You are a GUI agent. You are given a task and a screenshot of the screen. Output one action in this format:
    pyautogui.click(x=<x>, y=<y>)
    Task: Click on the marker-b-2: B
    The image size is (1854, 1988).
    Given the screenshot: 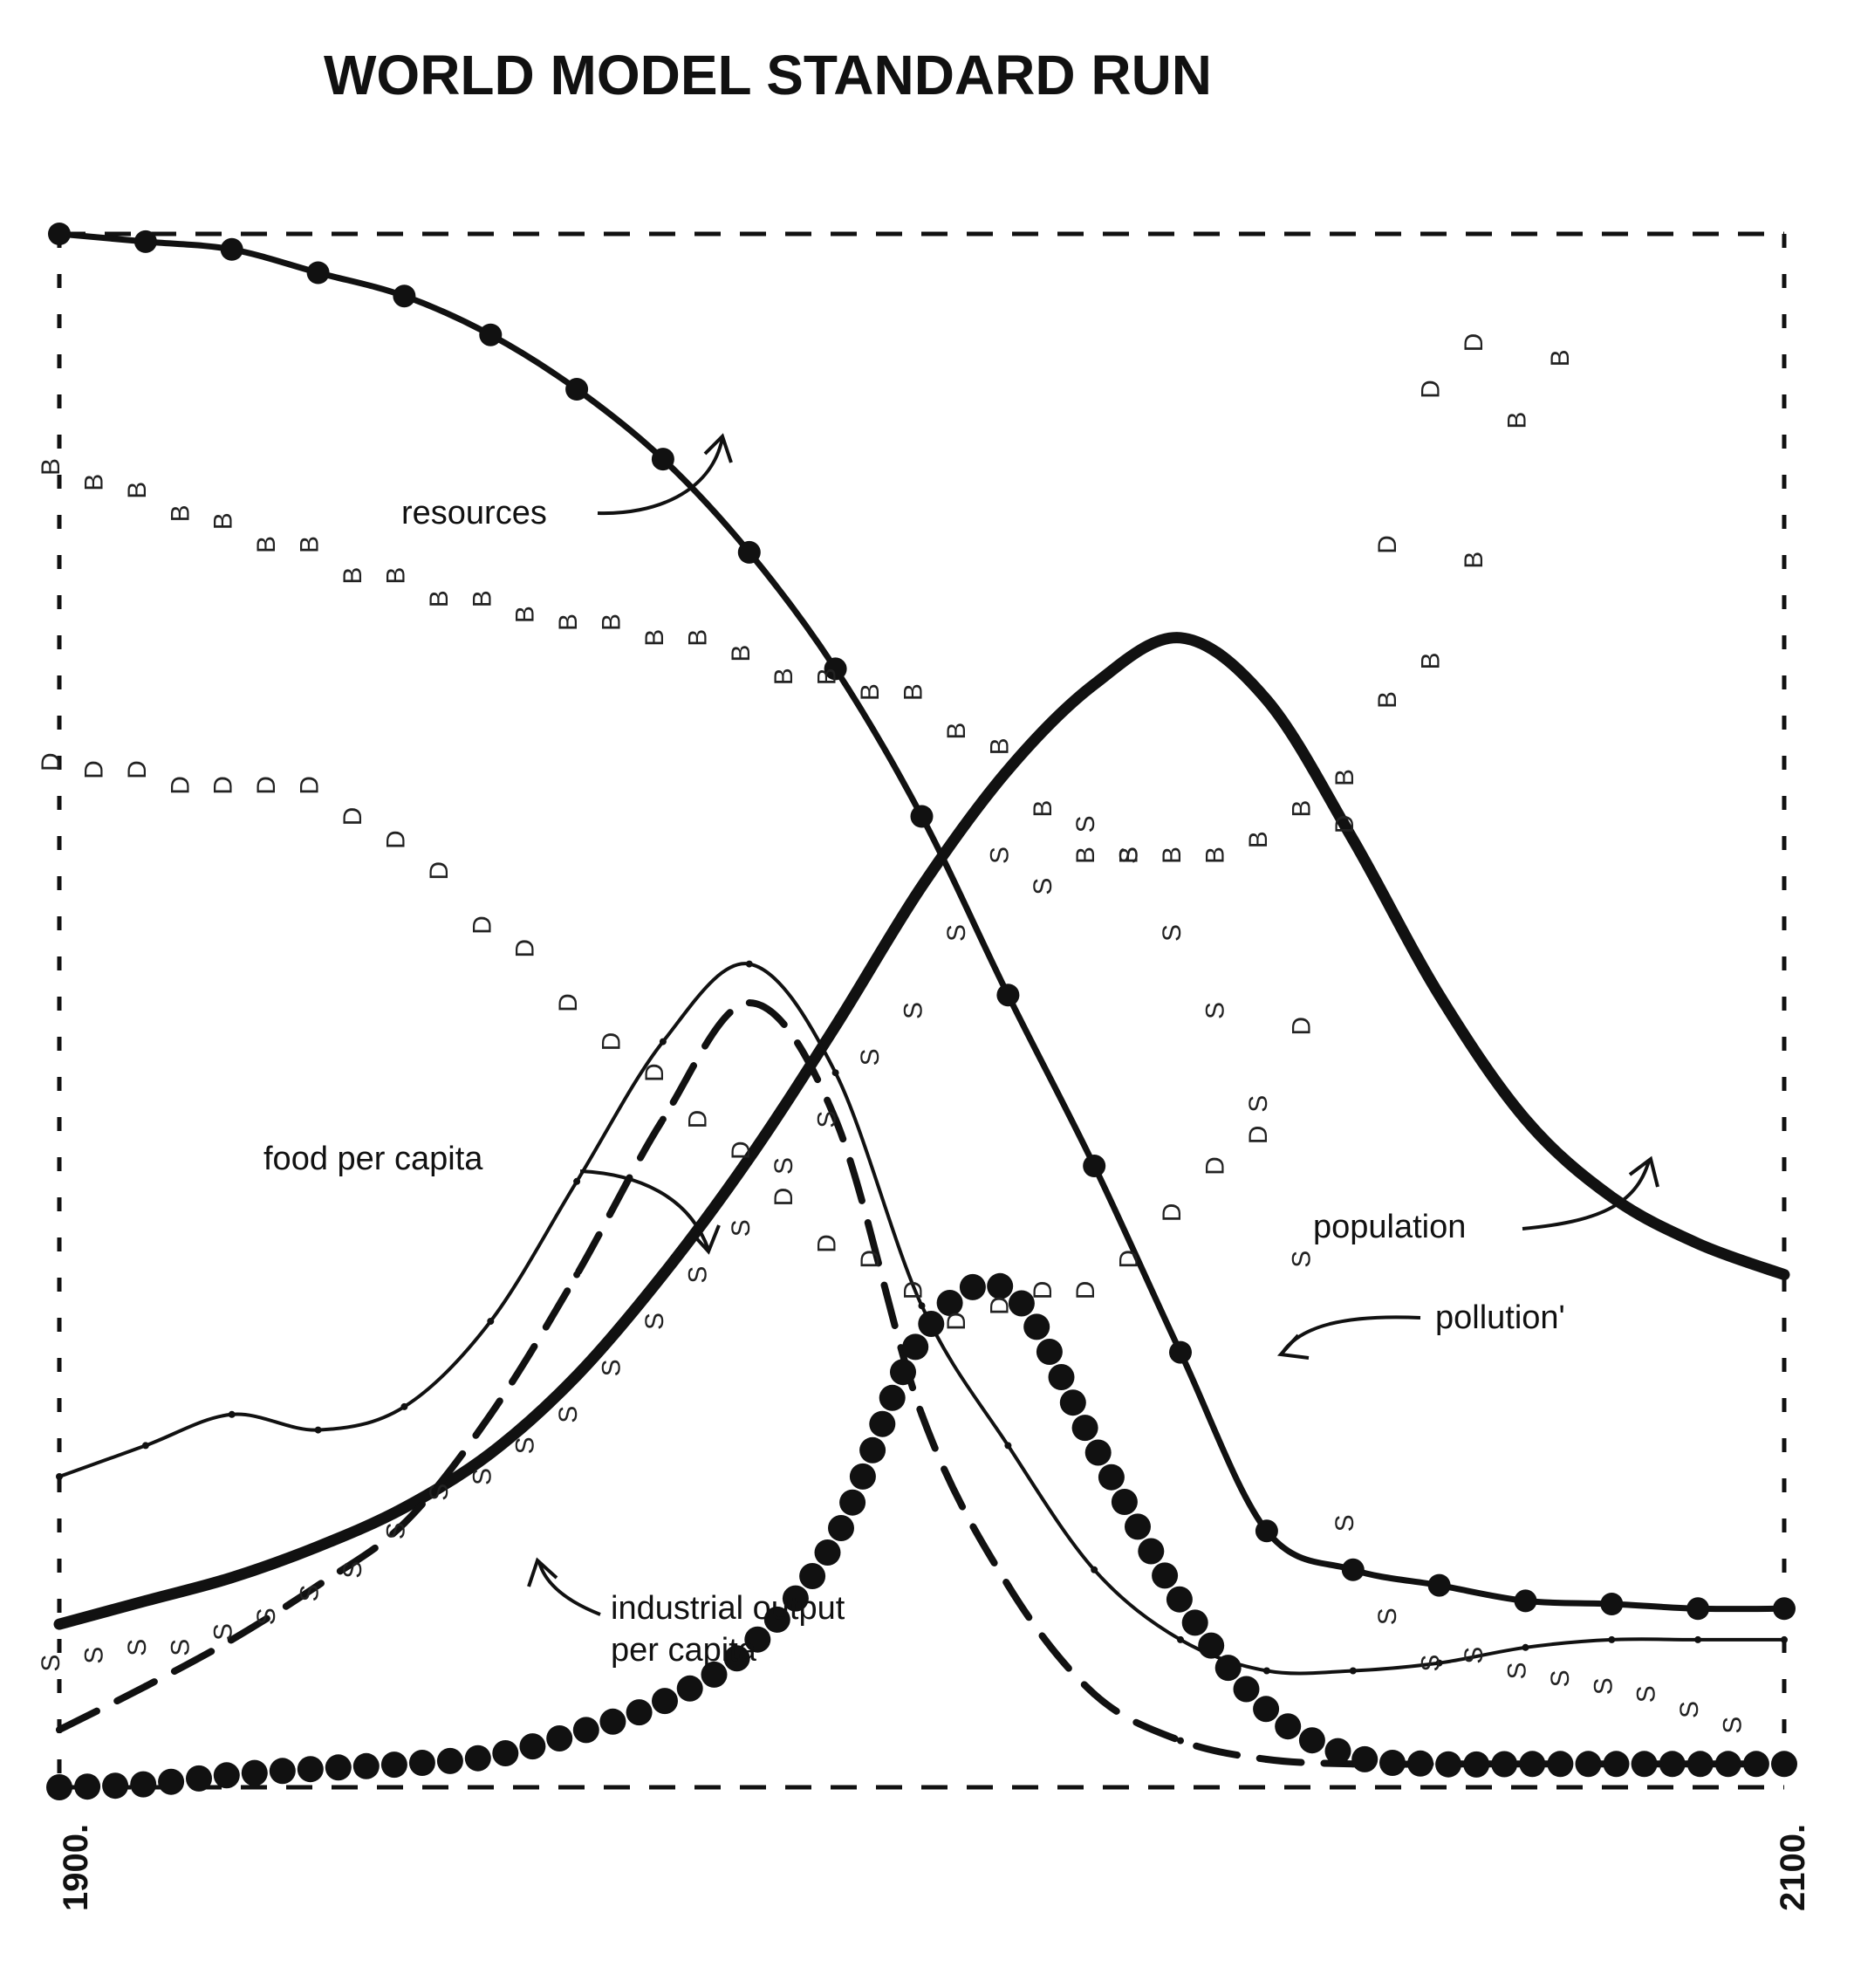 What is the action you would take?
    pyautogui.click(x=137, y=490)
    